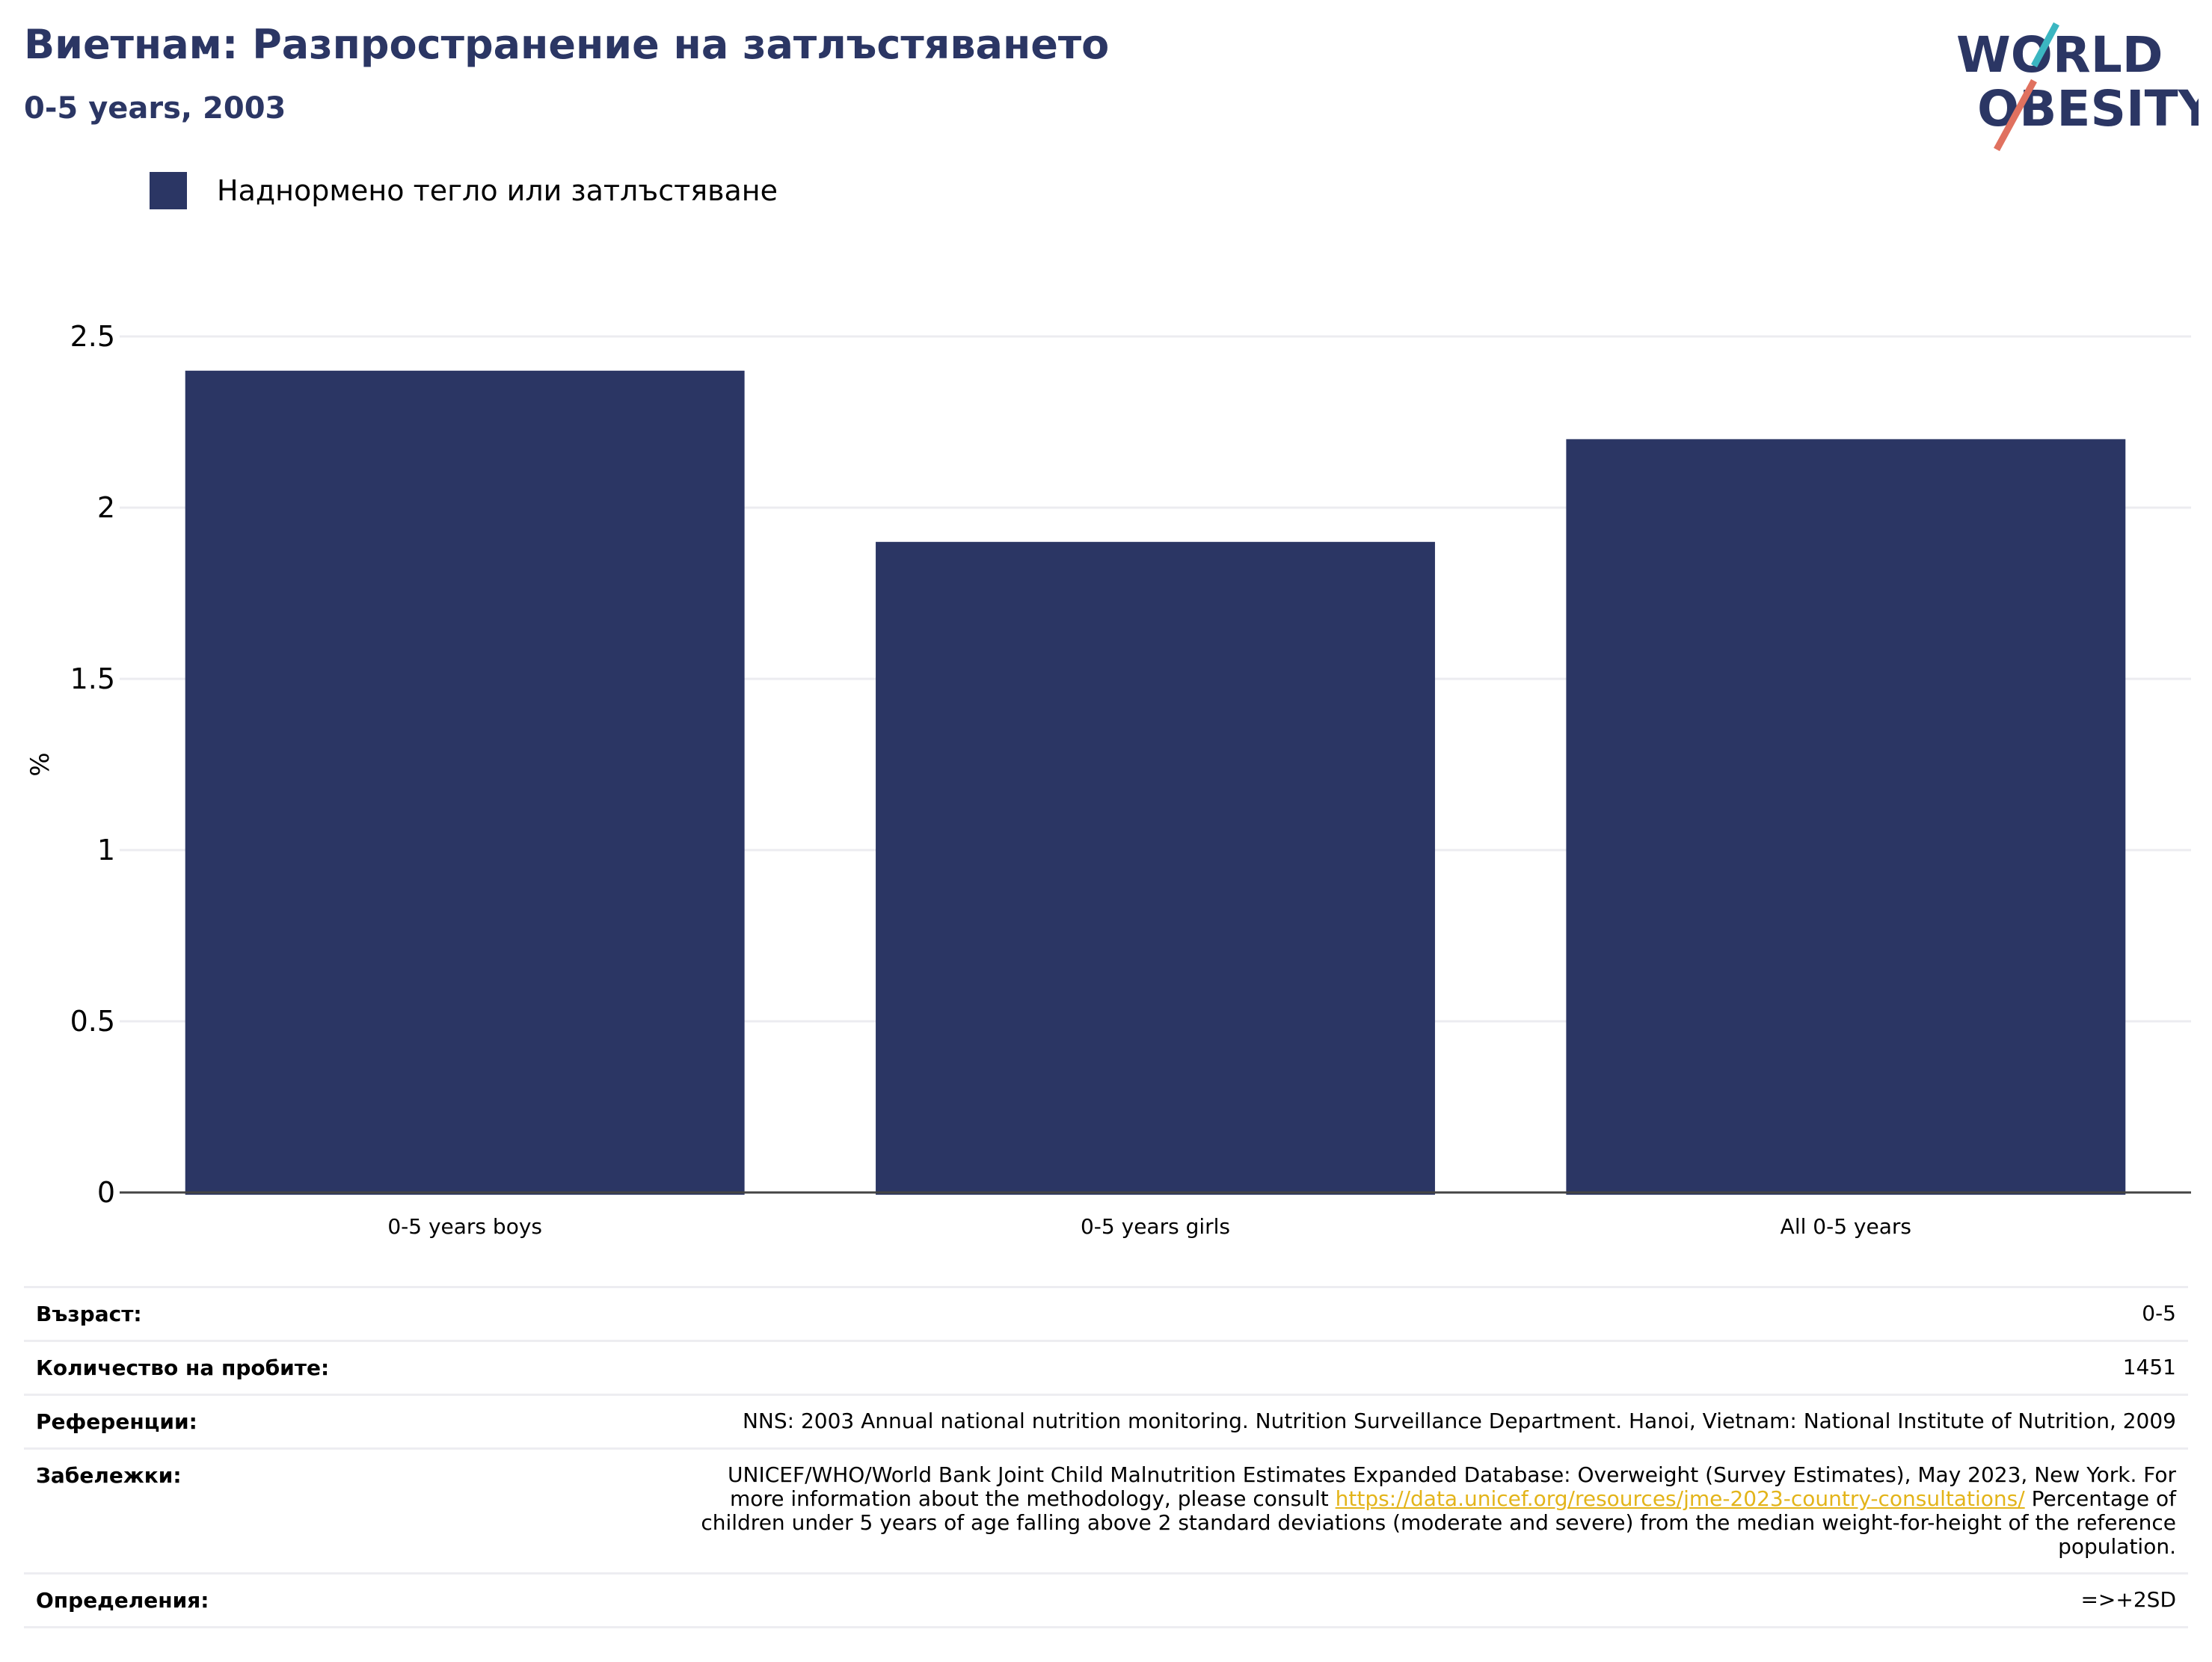 The image size is (2212, 1662). What do you see at coordinates (2045, 45) in the screenshot?
I see `logo-stroke-teal` at bounding box center [2045, 45].